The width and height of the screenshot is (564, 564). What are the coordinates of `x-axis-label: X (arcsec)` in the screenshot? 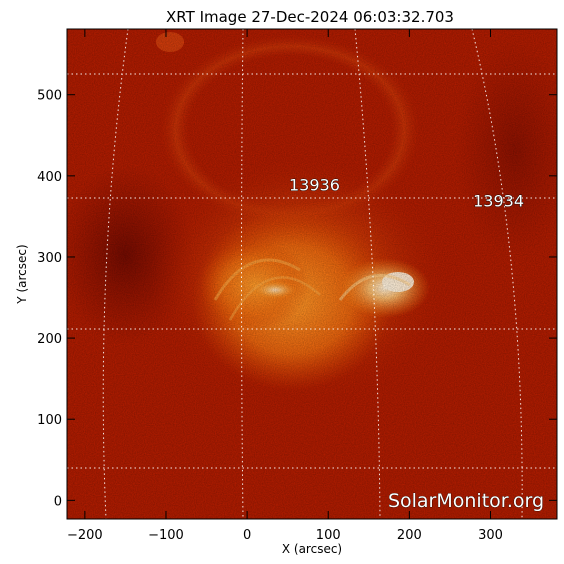 It's located at (312, 549).